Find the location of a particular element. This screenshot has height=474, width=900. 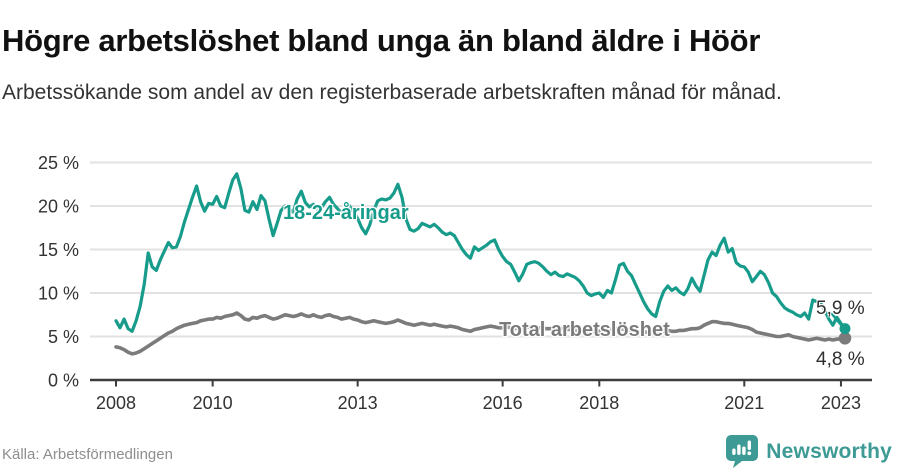

label-connector is located at coordinates (837, 320).